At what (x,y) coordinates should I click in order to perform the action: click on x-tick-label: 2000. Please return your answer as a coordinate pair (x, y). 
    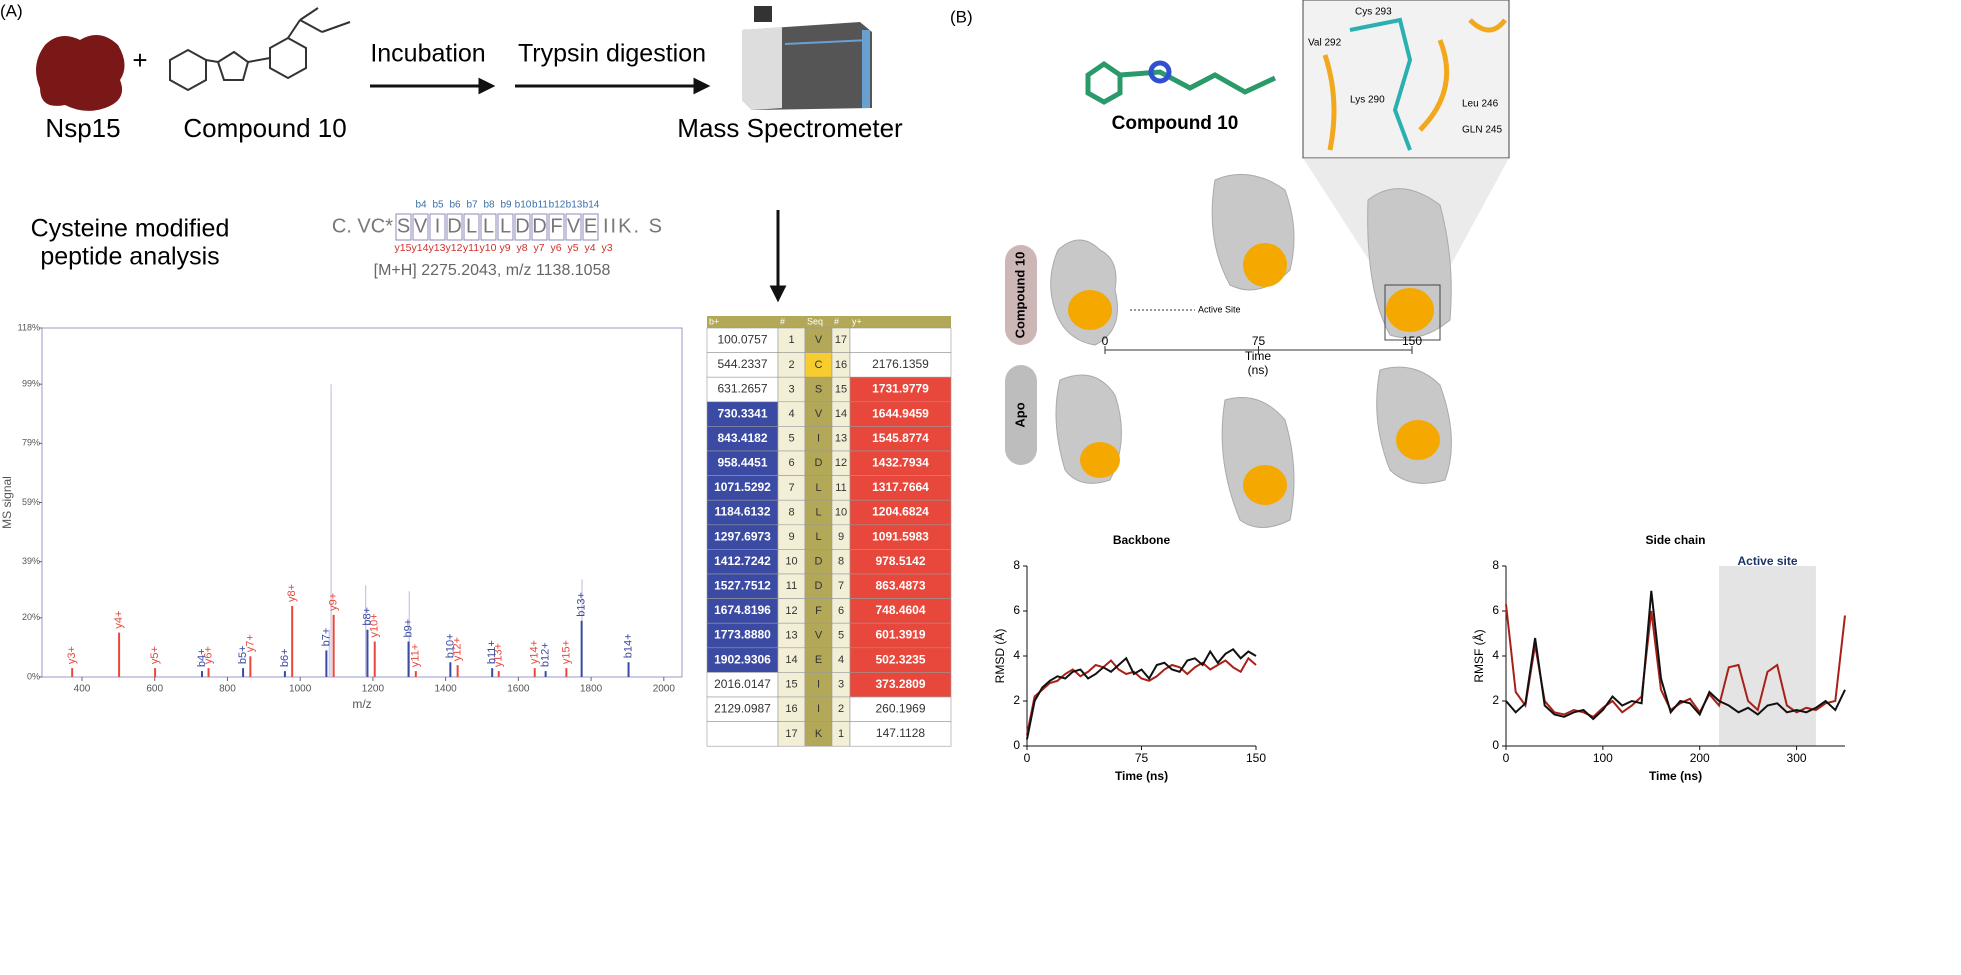
    Looking at the image, I should click on (664, 689).